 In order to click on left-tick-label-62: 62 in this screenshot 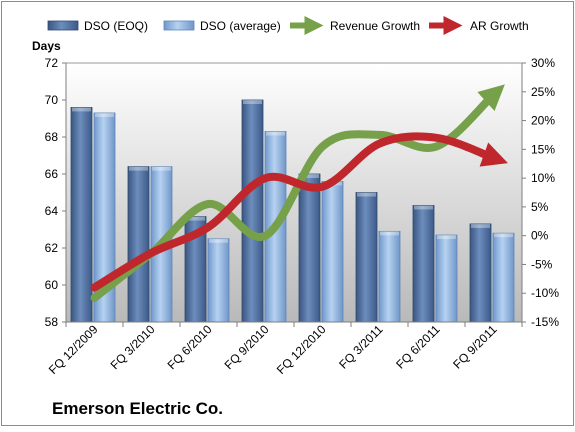, I will do `click(52, 248)`.